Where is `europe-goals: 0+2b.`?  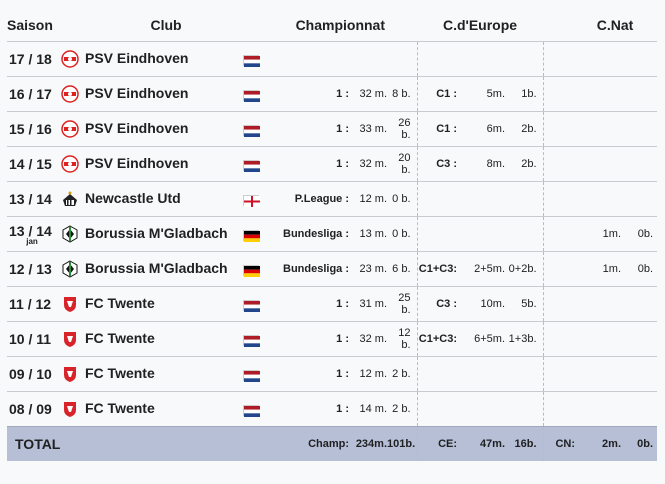
europe-goals: 0+2b. is located at coordinates (524, 269).